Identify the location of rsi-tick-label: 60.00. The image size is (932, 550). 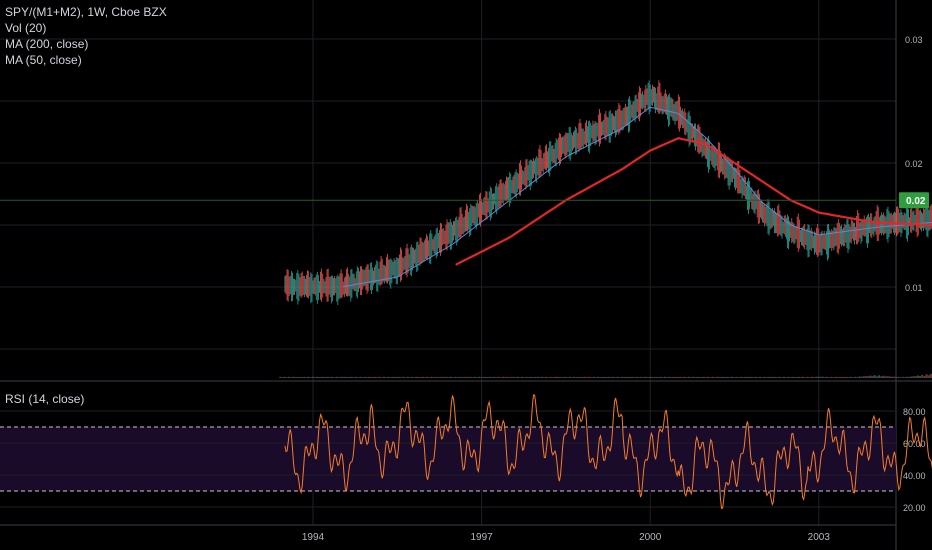
(914, 444).